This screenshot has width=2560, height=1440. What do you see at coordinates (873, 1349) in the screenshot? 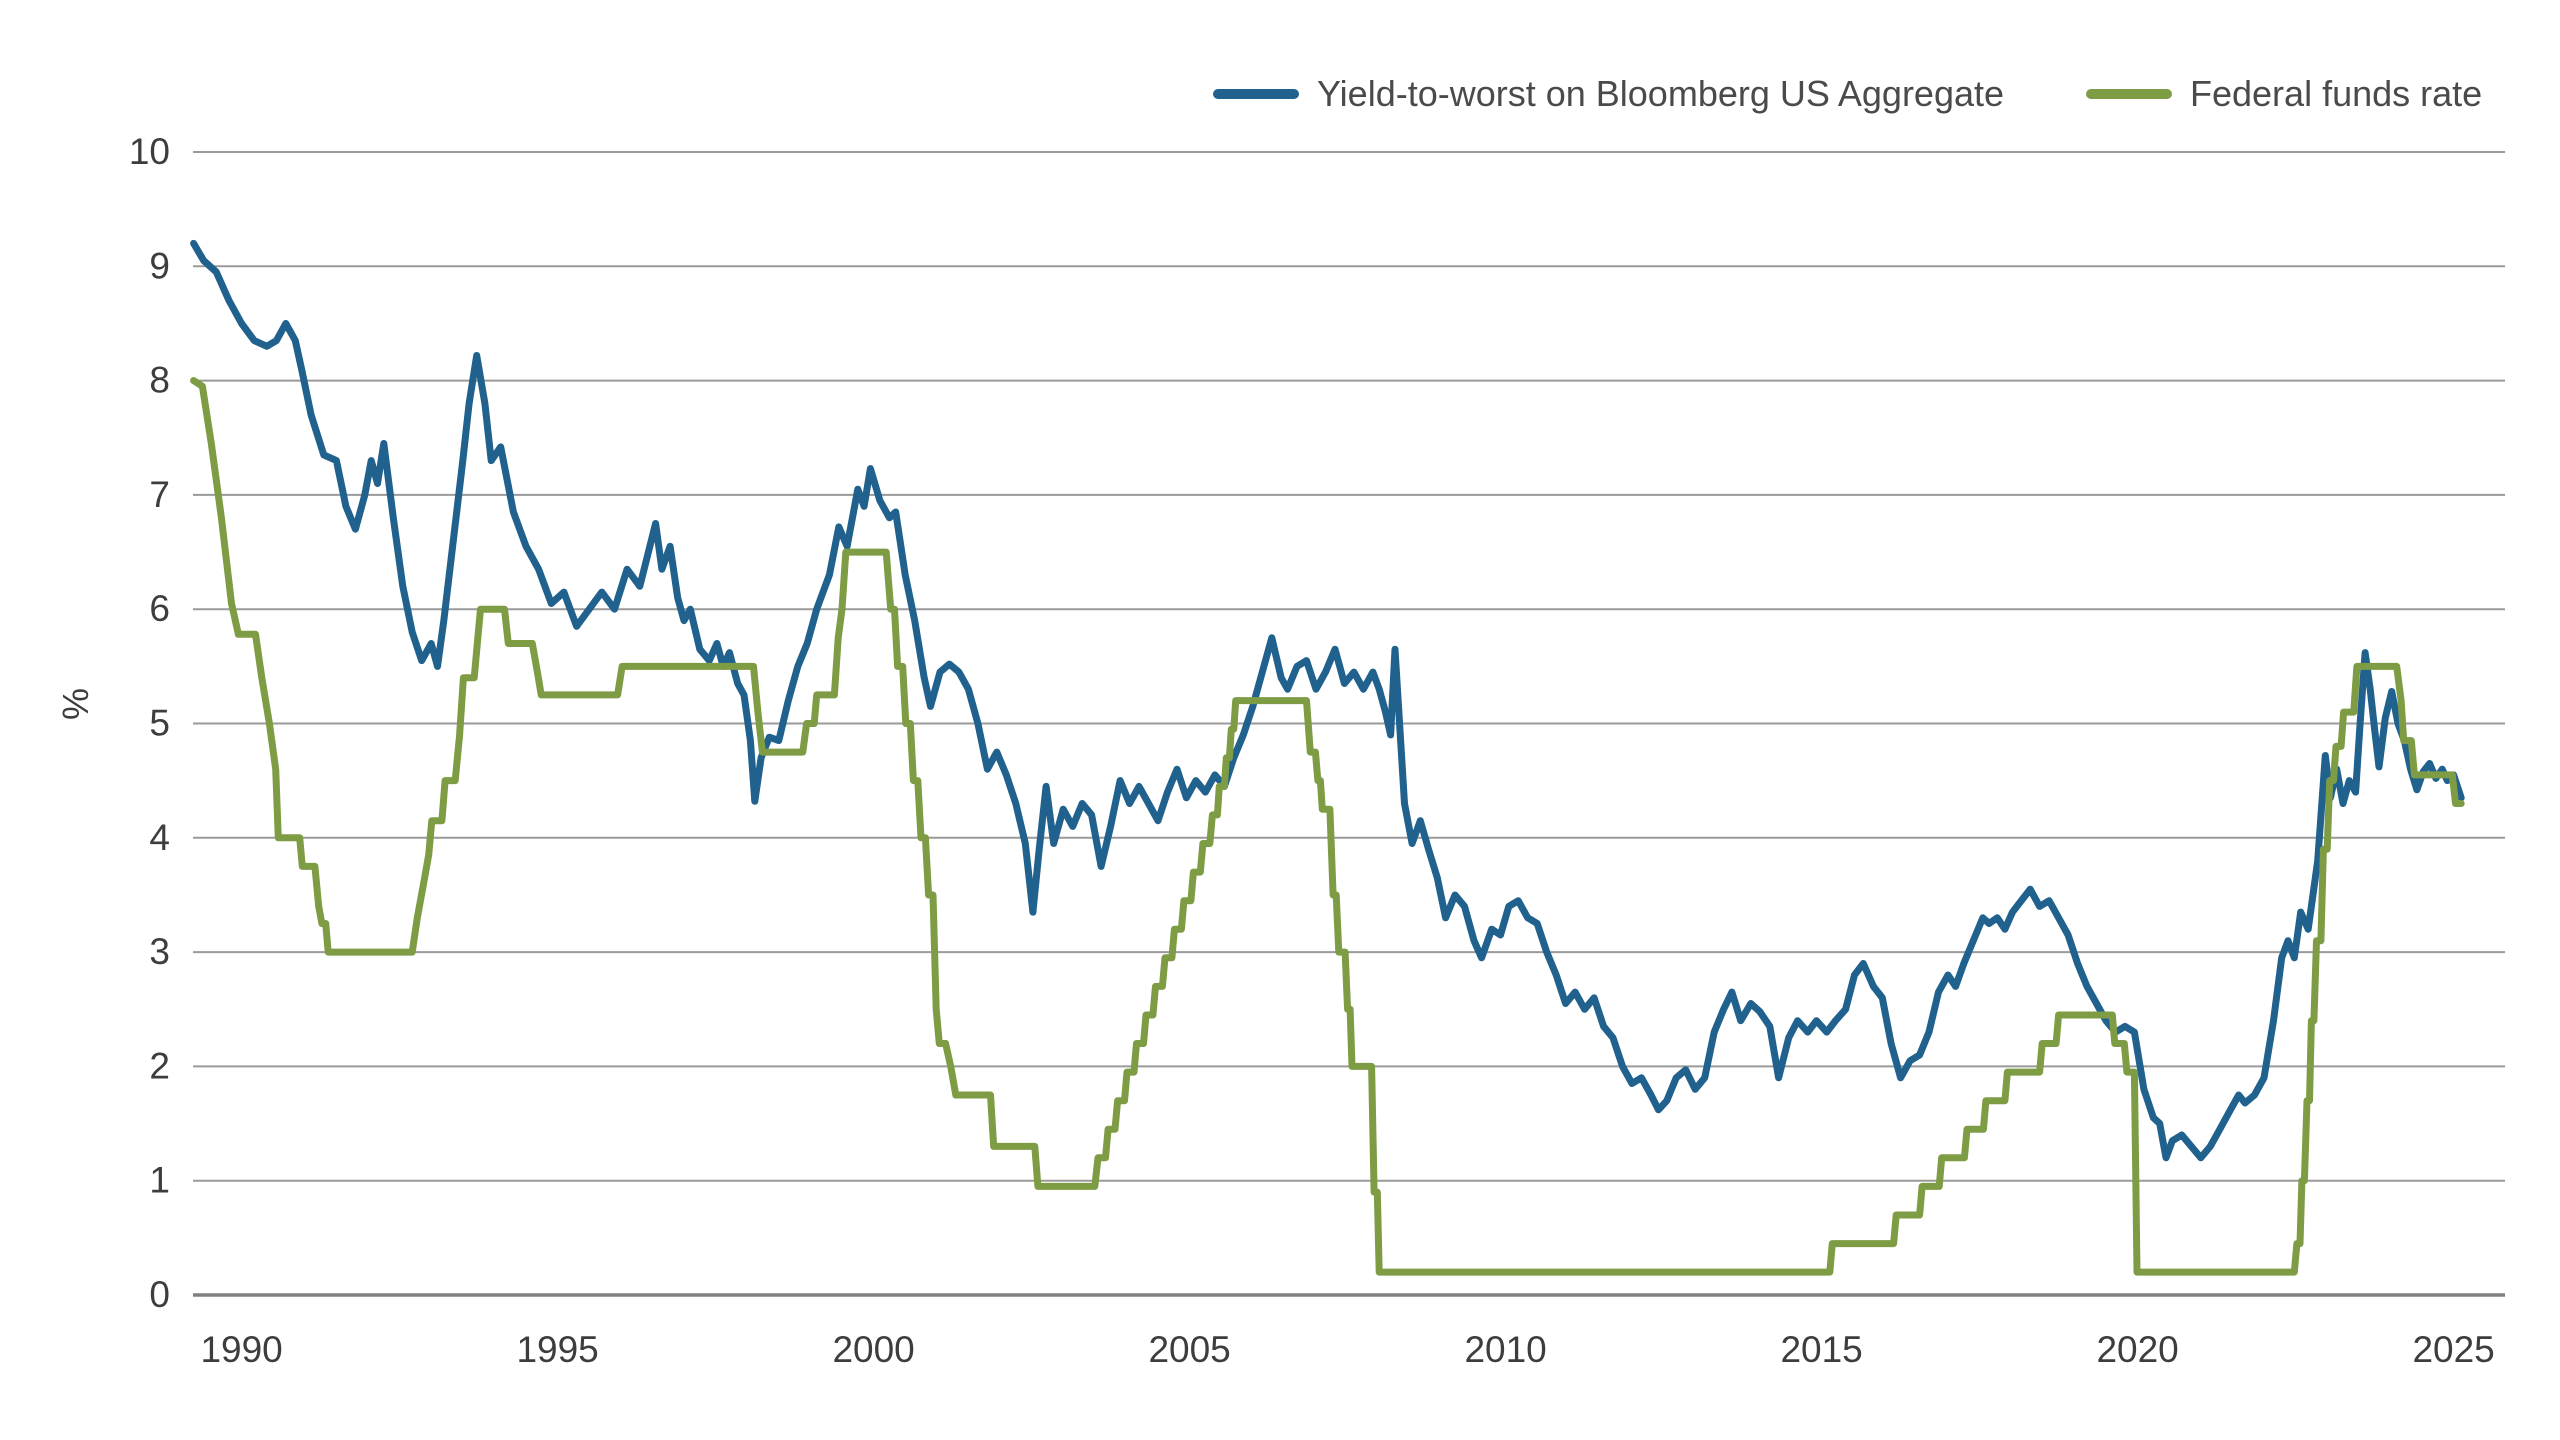
I see `x-tick-label: 2000` at bounding box center [873, 1349].